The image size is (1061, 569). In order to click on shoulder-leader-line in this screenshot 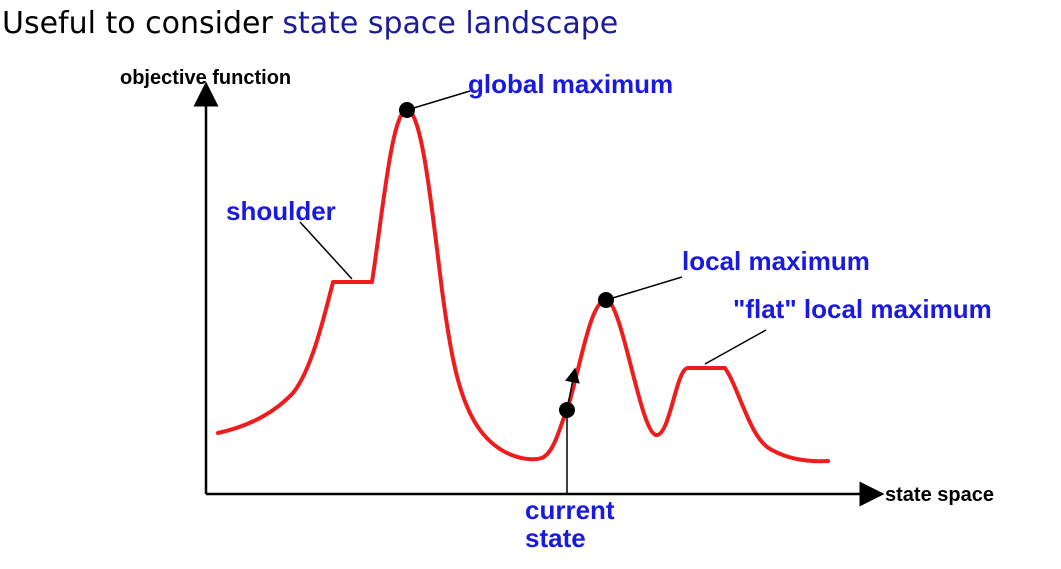, I will do `click(326, 250)`.